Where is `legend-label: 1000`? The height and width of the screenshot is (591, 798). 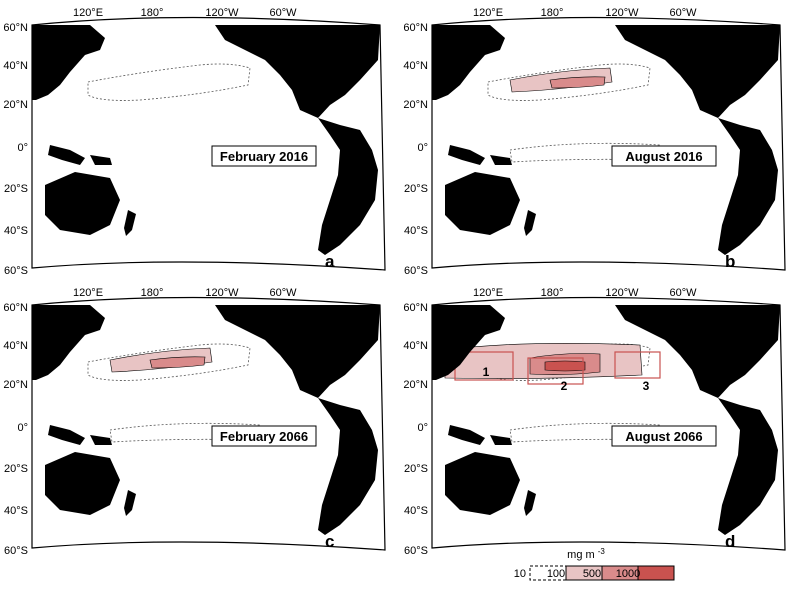 legend-label: 1000 is located at coordinates (628, 574).